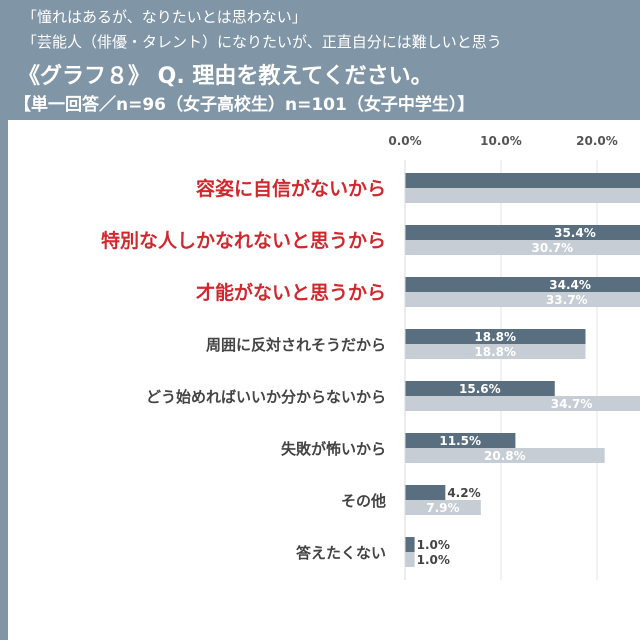 This screenshot has width=640, height=640. I want to click on category-label: 特別な人しかなれないと思うから, so click(243, 241).